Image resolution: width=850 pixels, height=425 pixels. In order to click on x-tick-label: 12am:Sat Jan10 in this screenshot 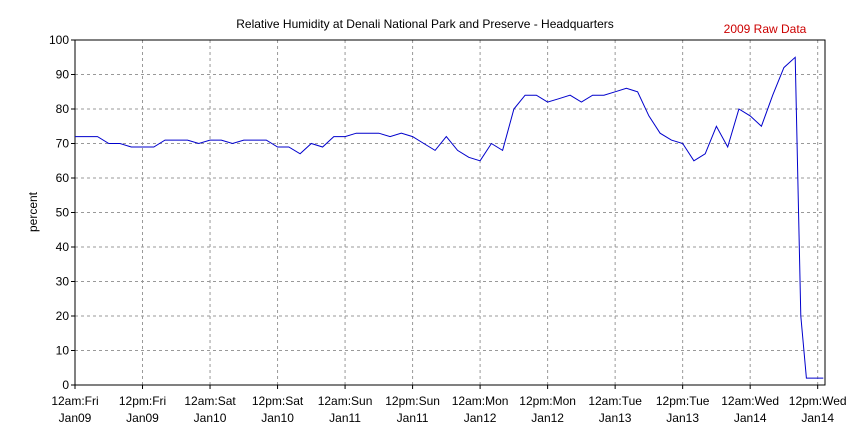, I will do `click(210, 409)`.